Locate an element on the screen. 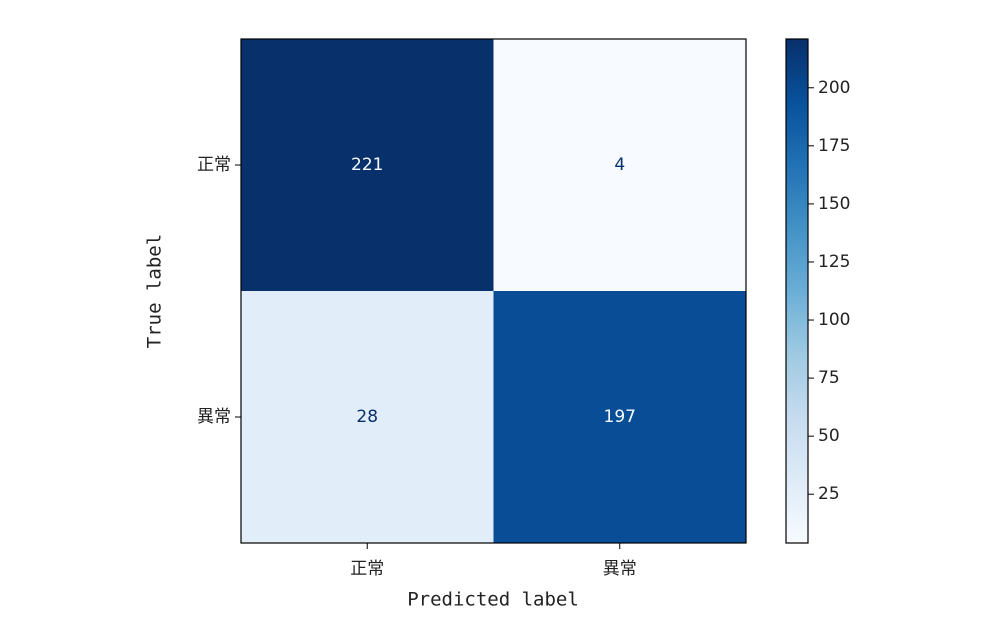 Image resolution: width=1000 pixels, height=627 pixels. cell-label: 4 is located at coordinates (619, 165).